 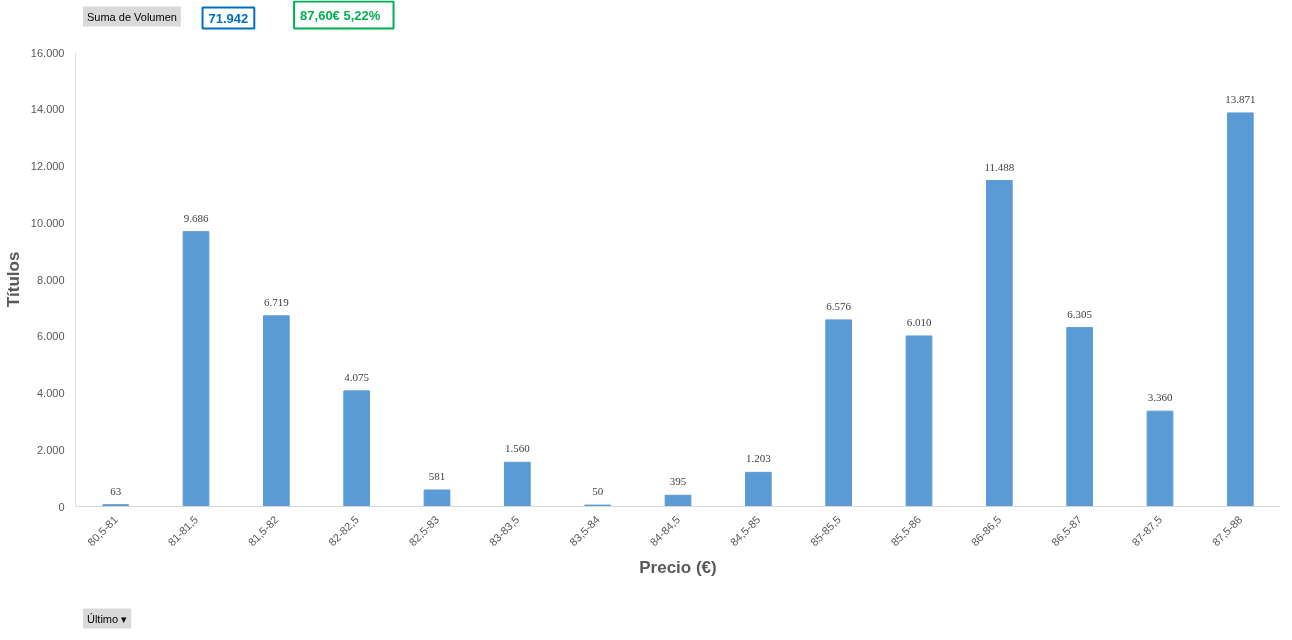 What do you see at coordinates (357, 376) in the screenshot?
I see `data-label: 4.075` at bounding box center [357, 376].